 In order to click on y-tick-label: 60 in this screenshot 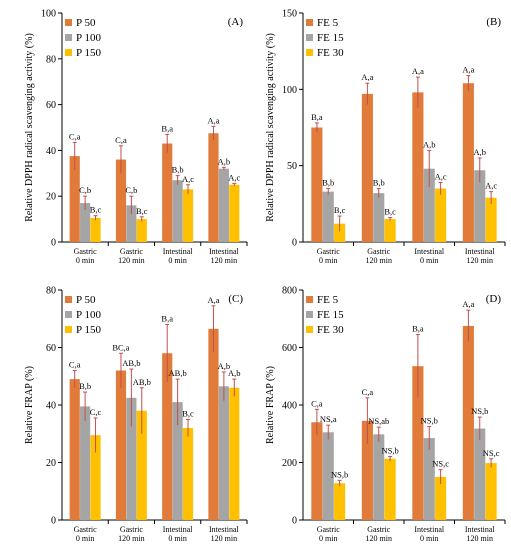, I will do `click(51, 348)`.